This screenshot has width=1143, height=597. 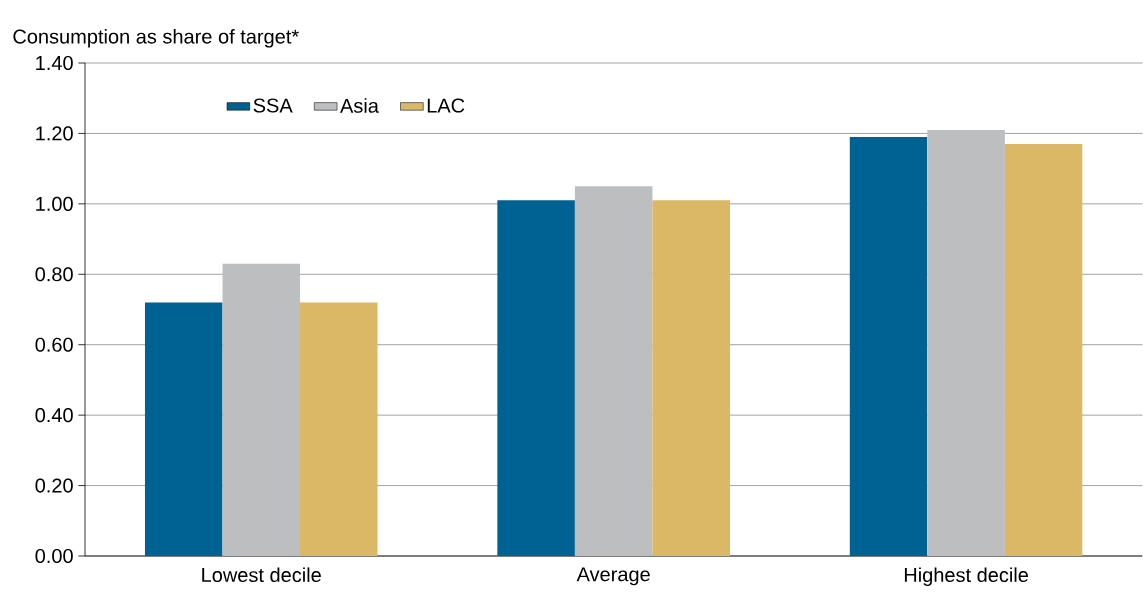 I want to click on x-tick-label: Highest decile, so click(x=966, y=577).